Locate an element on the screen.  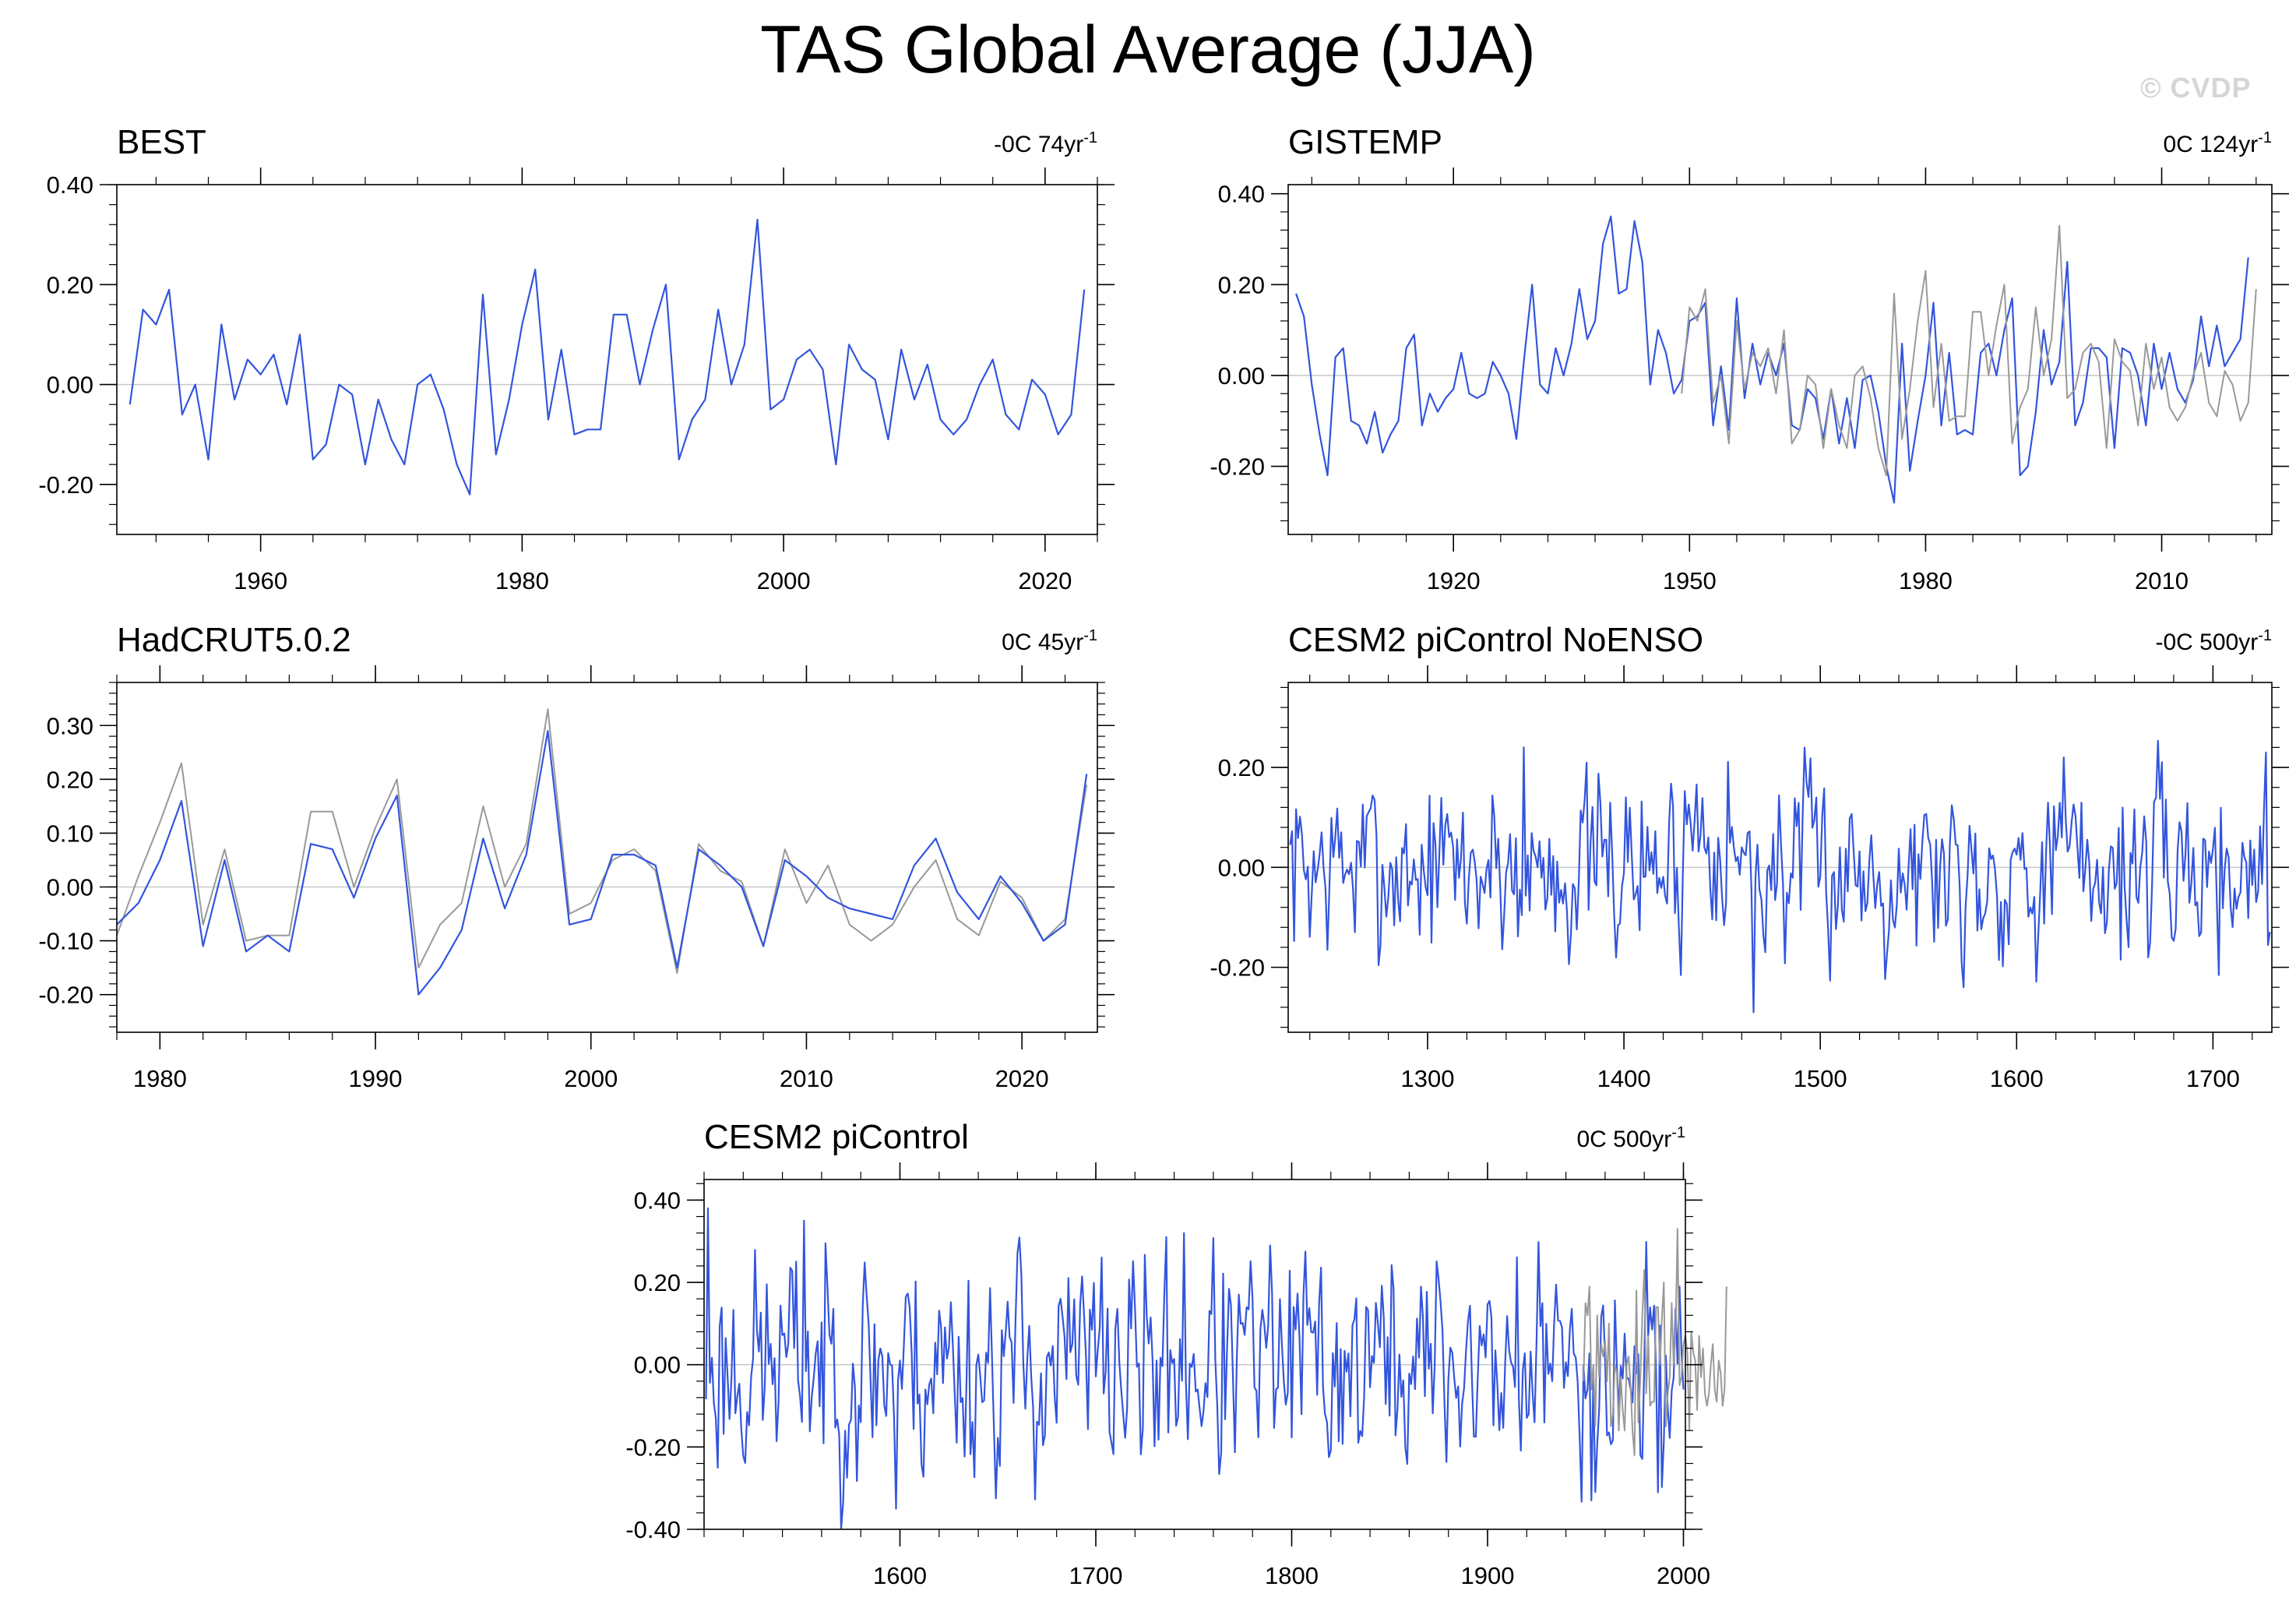
trend-label: 0C 45yr-1 is located at coordinates (1049, 641).